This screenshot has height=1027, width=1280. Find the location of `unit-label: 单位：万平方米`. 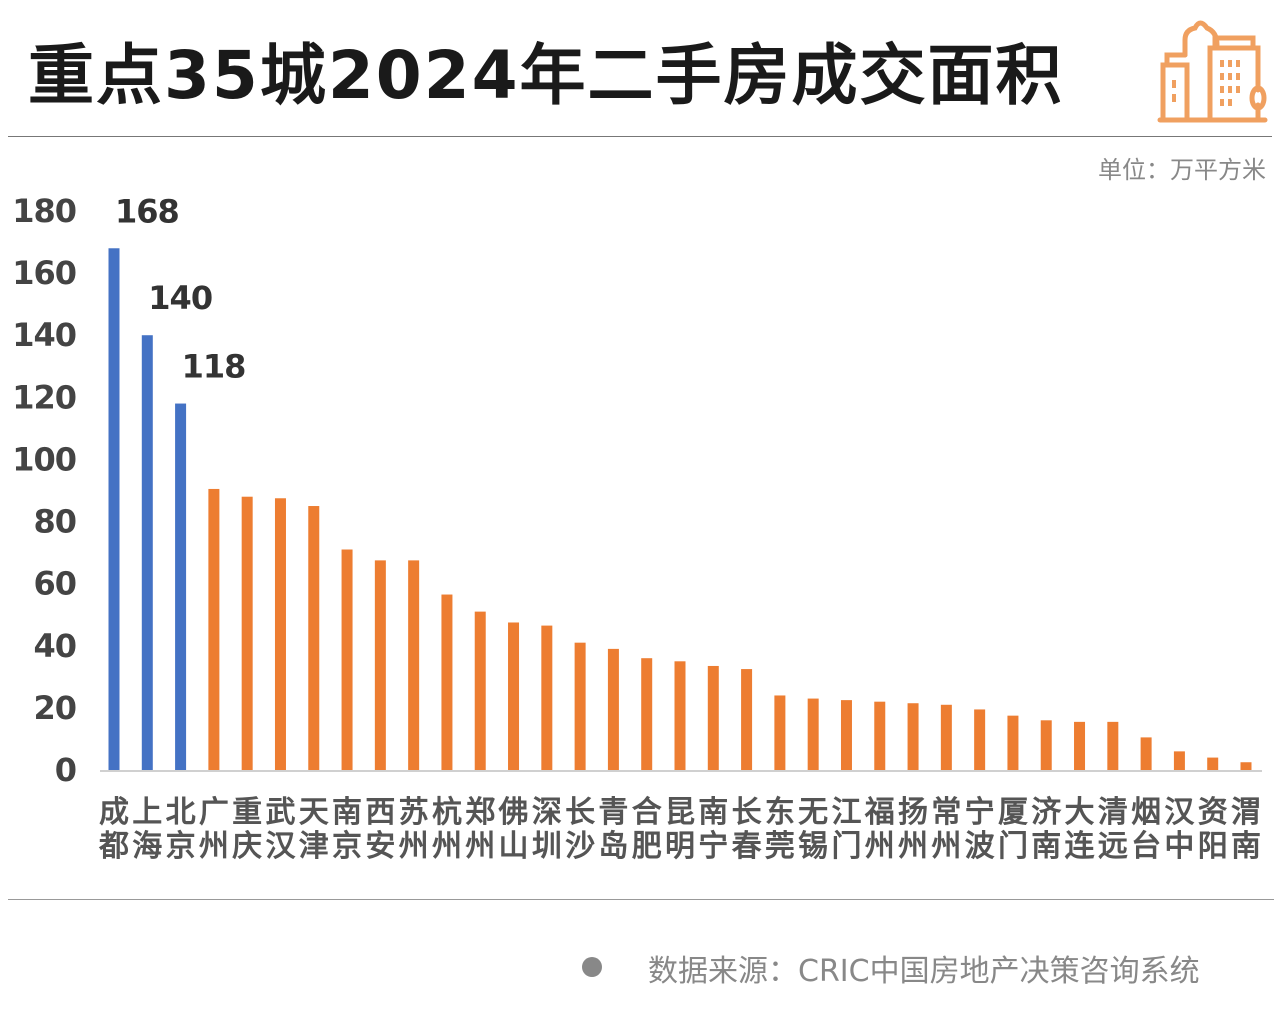

unit-label: 单位：万平方米 is located at coordinates (1182, 170).